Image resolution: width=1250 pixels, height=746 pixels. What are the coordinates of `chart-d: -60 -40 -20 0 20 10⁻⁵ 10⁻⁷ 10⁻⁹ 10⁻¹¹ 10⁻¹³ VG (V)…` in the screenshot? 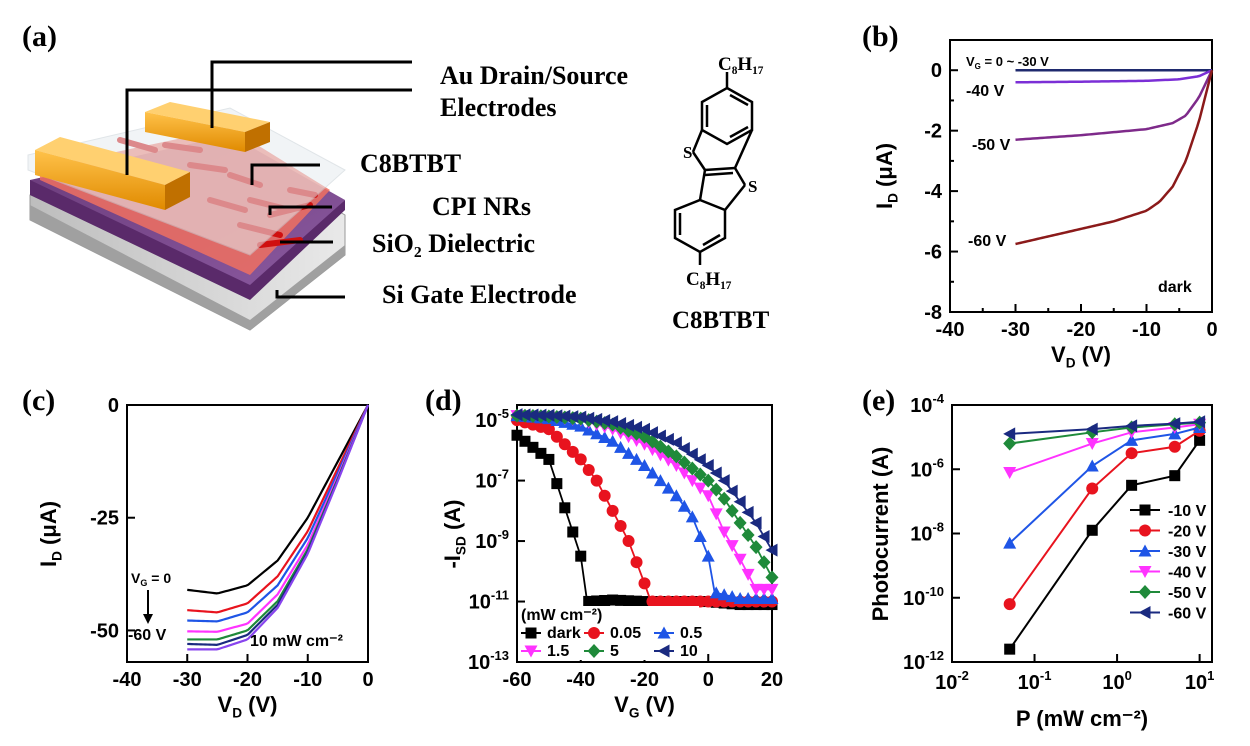 It's located at (611, 562).